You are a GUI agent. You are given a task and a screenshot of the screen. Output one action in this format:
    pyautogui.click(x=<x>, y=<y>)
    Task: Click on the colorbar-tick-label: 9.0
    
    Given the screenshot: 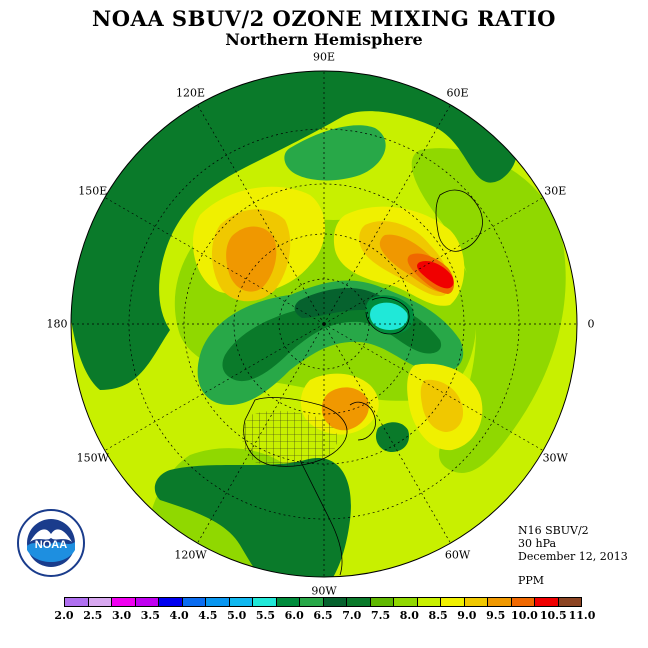 What is the action you would take?
    pyautogui.click(x=467, y=615)
    